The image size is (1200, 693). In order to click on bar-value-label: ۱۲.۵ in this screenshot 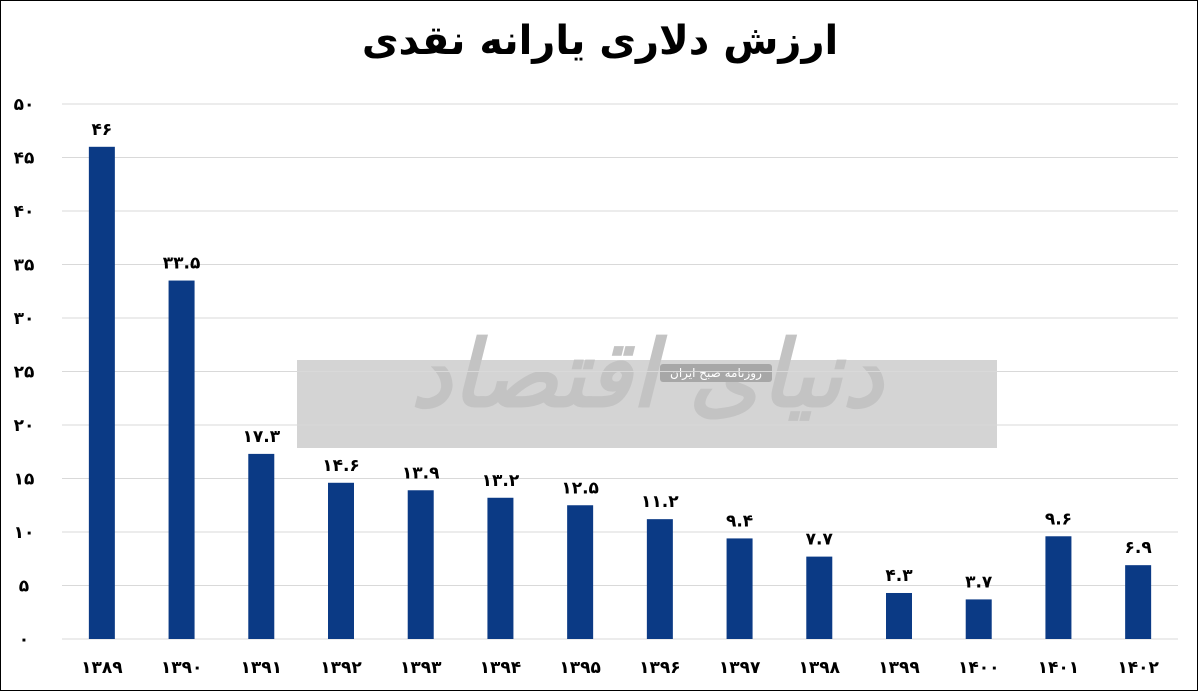, I will do `click(580, 488)`.